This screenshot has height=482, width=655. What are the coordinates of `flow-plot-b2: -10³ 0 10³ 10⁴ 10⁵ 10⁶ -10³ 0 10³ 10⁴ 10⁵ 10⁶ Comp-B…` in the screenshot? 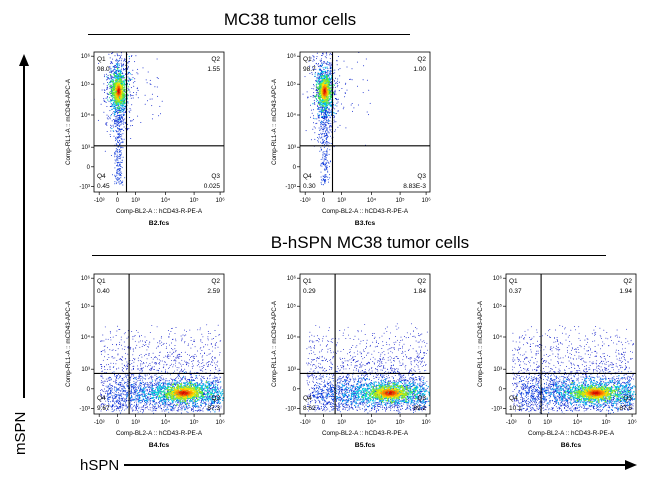 It's located at (145, 139).